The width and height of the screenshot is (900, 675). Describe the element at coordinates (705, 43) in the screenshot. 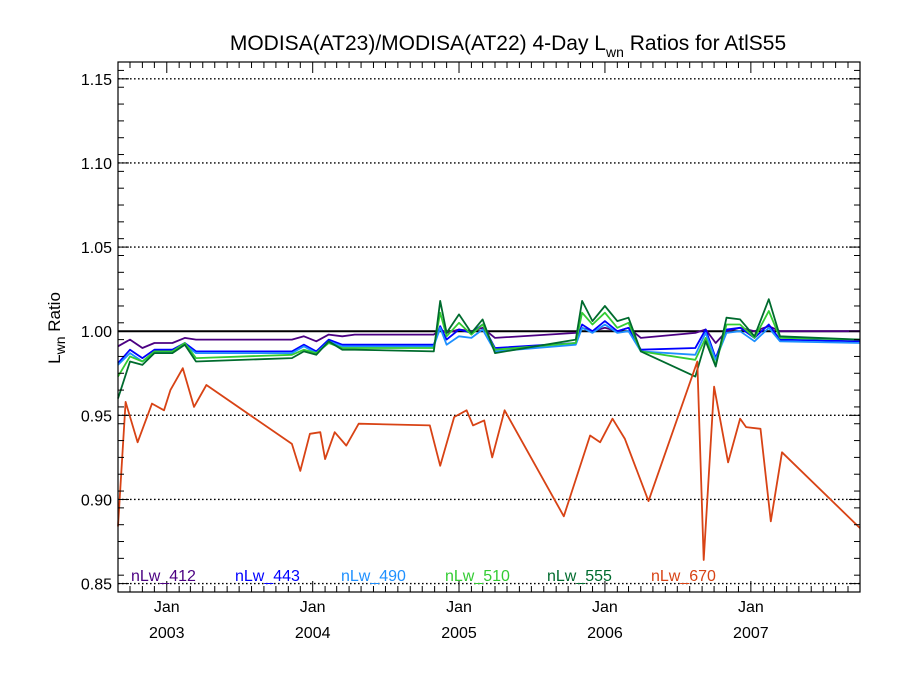

I see `chart-title-suffix: Ratios for AtlS55` at that location.